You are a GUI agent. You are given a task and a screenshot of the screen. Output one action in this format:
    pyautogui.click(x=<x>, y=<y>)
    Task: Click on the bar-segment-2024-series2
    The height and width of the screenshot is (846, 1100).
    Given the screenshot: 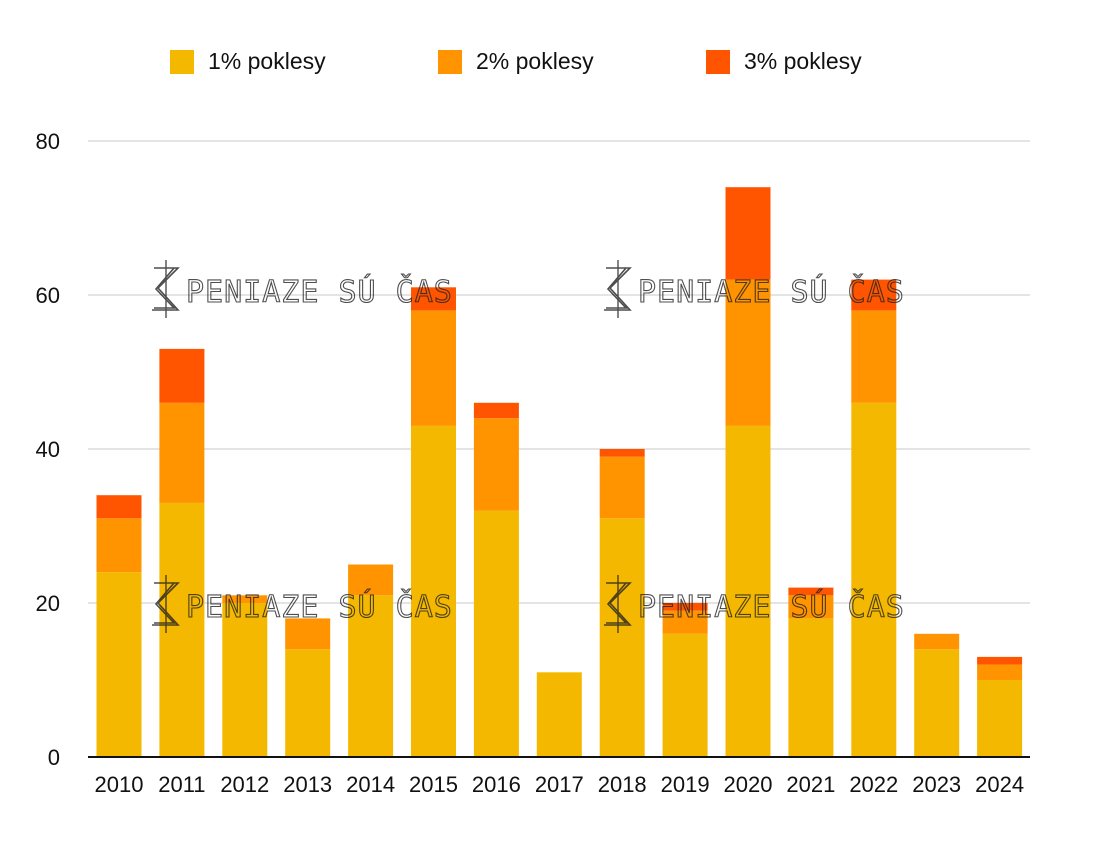 What is the action you would take?
    pyautogui.click(x=999, y=672)
    